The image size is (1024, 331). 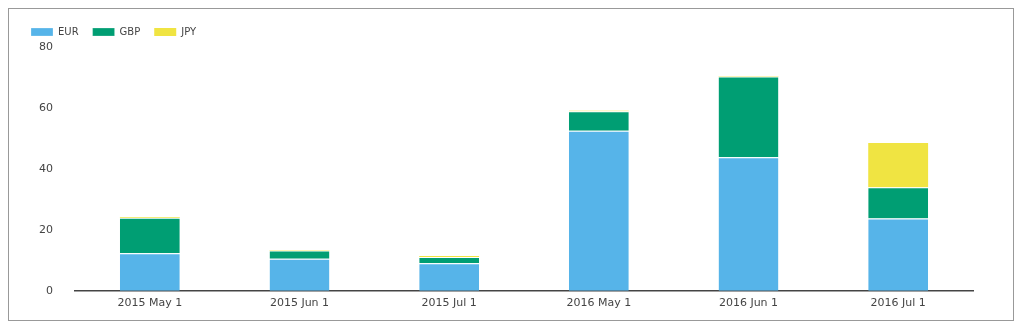 I want to click on y-tick-label: 40, so click(x=46, y=168).